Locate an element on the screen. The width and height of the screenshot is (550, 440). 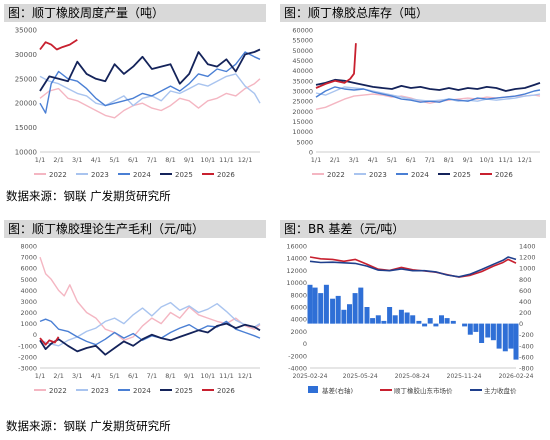
y2-tick-label: 200 is located at coordinates (525, 313).